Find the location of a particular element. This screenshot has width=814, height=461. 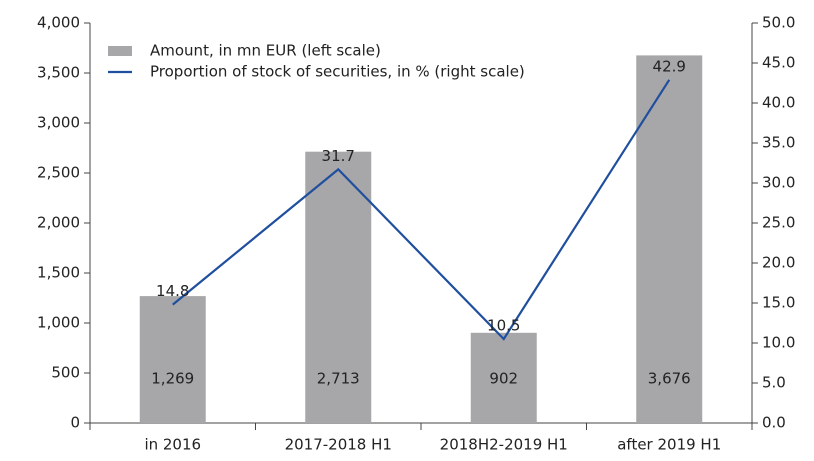

y2-tick-label: 5.0 is located at coordinates (774, 383).